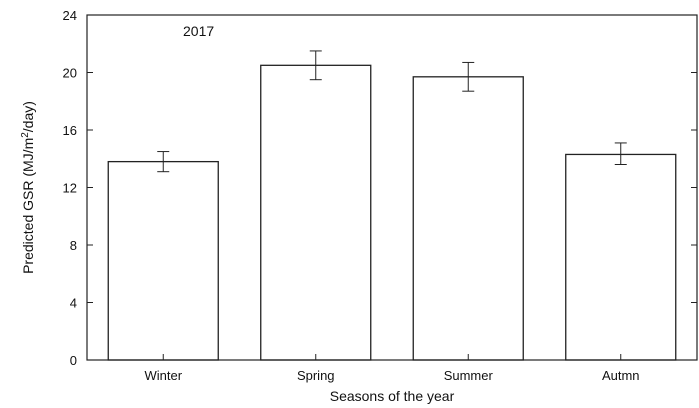  I want to click on bar-spring, so click(316, 212).